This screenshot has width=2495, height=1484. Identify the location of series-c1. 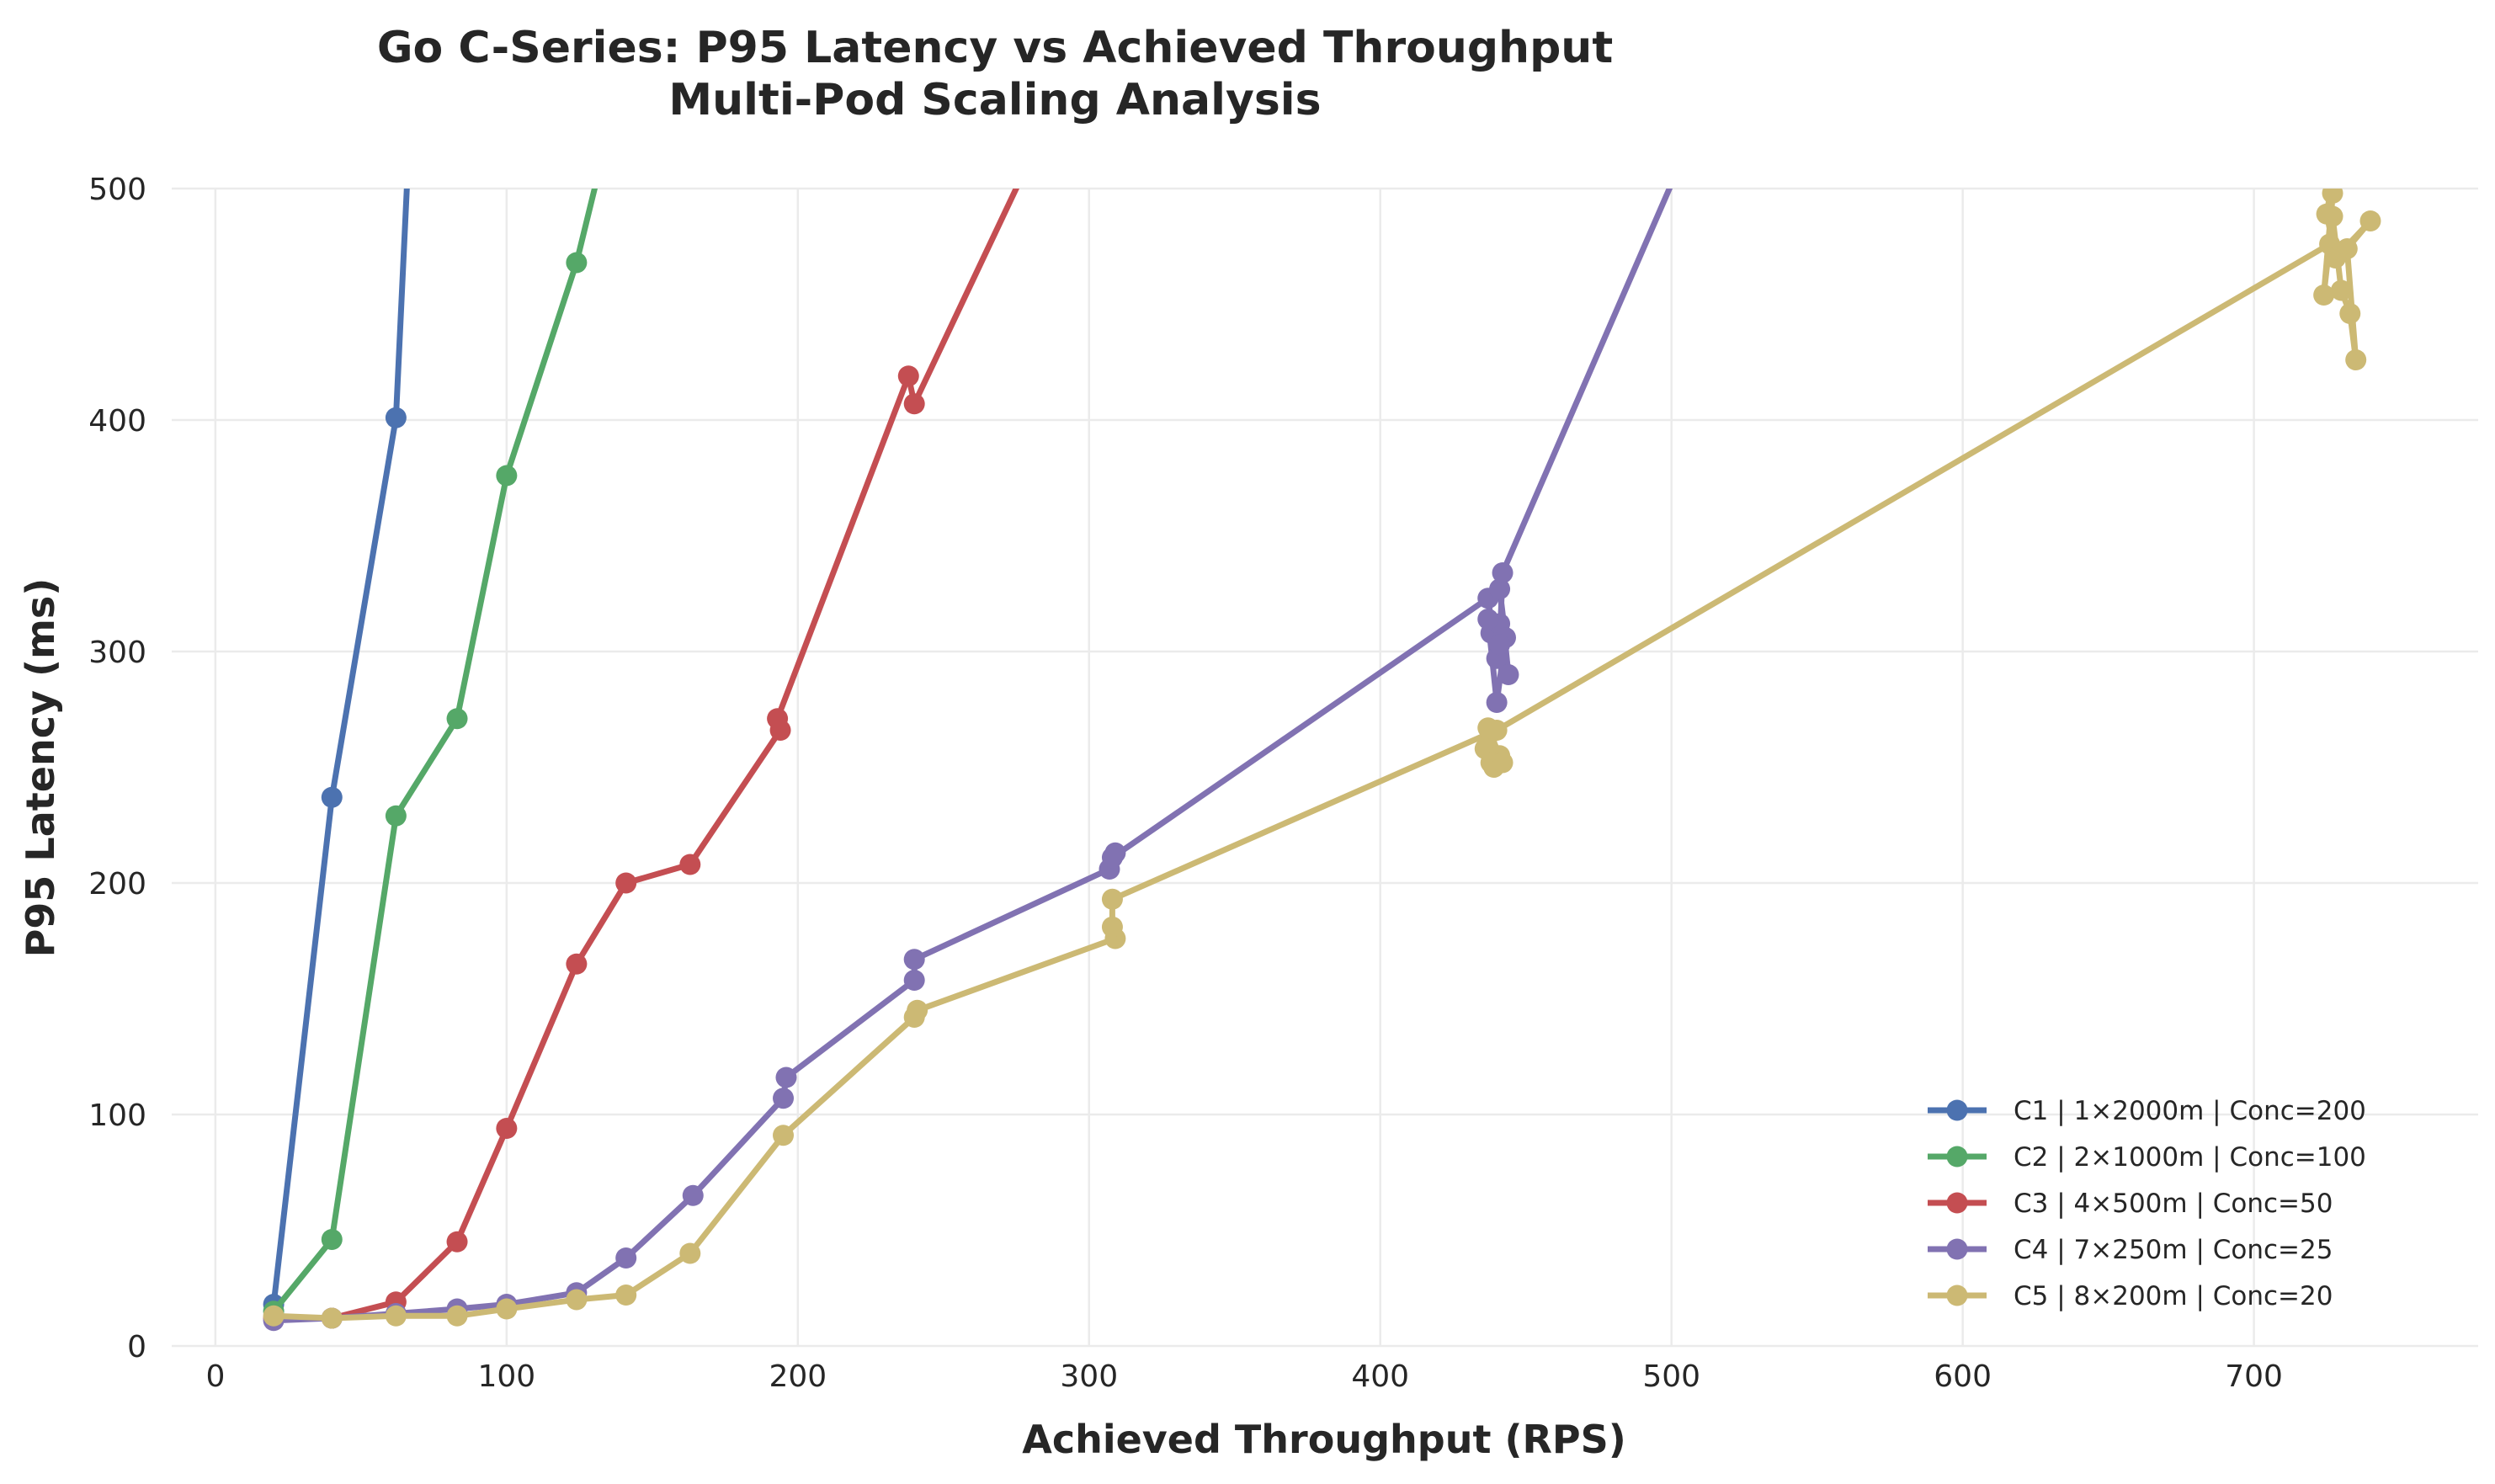
(336, 752).